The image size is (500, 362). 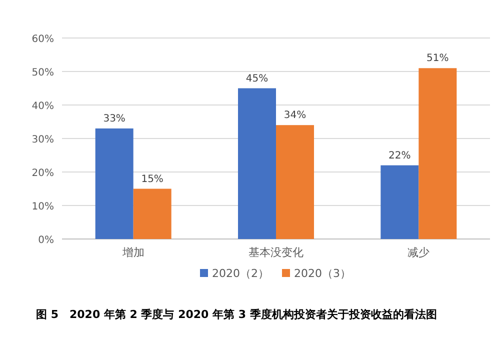 What do you see at coordinates (132, 252) in the screenshot?
I see `x-tick-label: 增加` at bounding box center [132, 252].